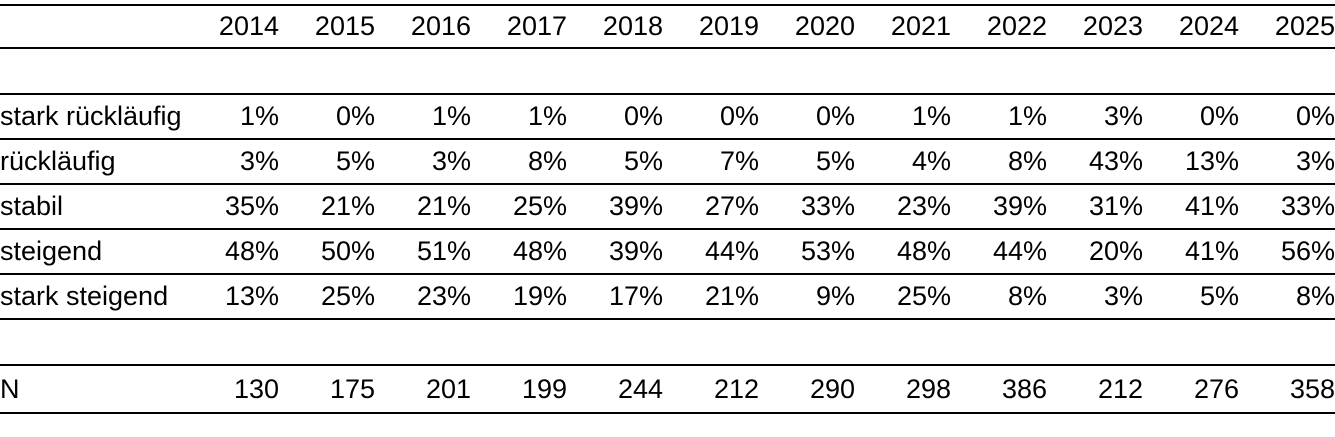  What do you see at coordinates (827, 251) in the screenshot?
I see `cell: 53%` at bounding box center [827, 251].